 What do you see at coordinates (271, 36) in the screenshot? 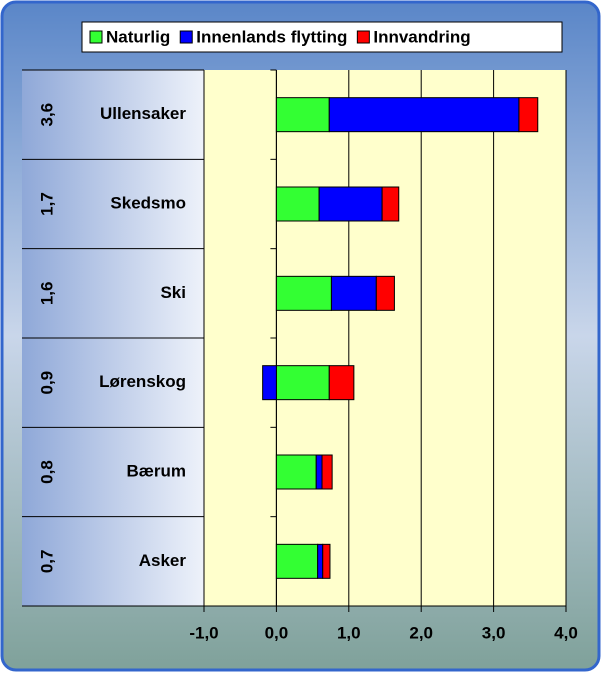
I see `legend-label: Innenlands flytting` at bounding box center [271, 36].